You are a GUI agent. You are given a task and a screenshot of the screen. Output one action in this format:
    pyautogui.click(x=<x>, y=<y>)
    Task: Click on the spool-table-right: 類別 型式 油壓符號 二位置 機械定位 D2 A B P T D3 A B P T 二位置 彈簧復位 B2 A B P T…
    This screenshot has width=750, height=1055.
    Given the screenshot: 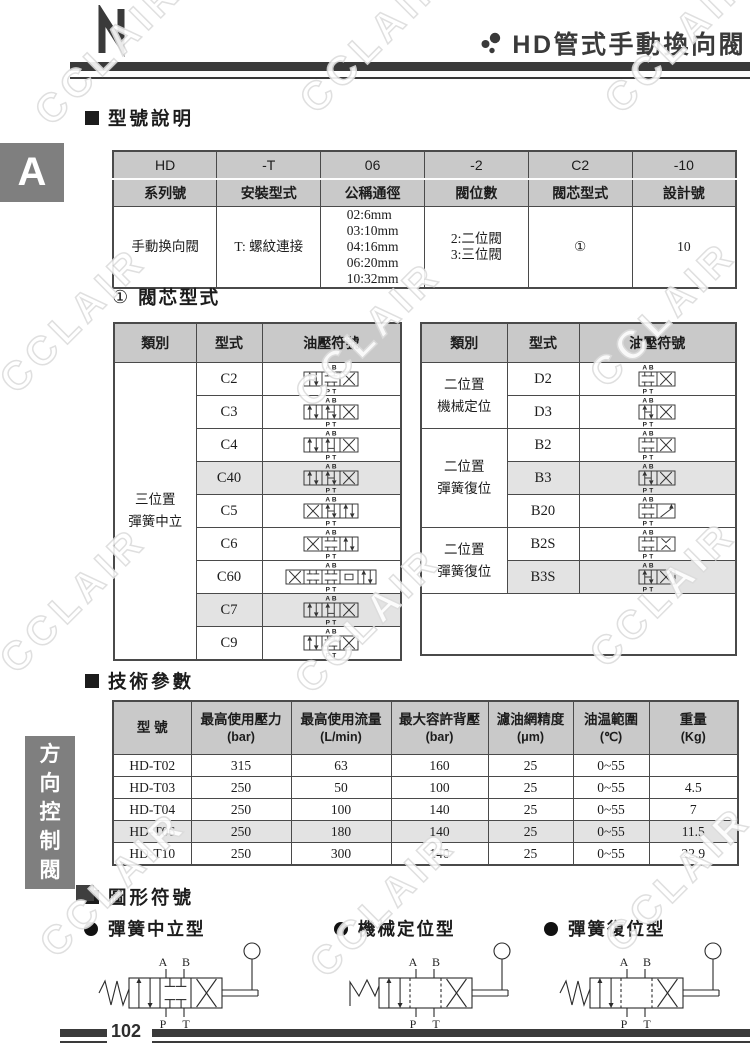 What is the action you would take?
    pyautogui.click(x=578, y=489)
    